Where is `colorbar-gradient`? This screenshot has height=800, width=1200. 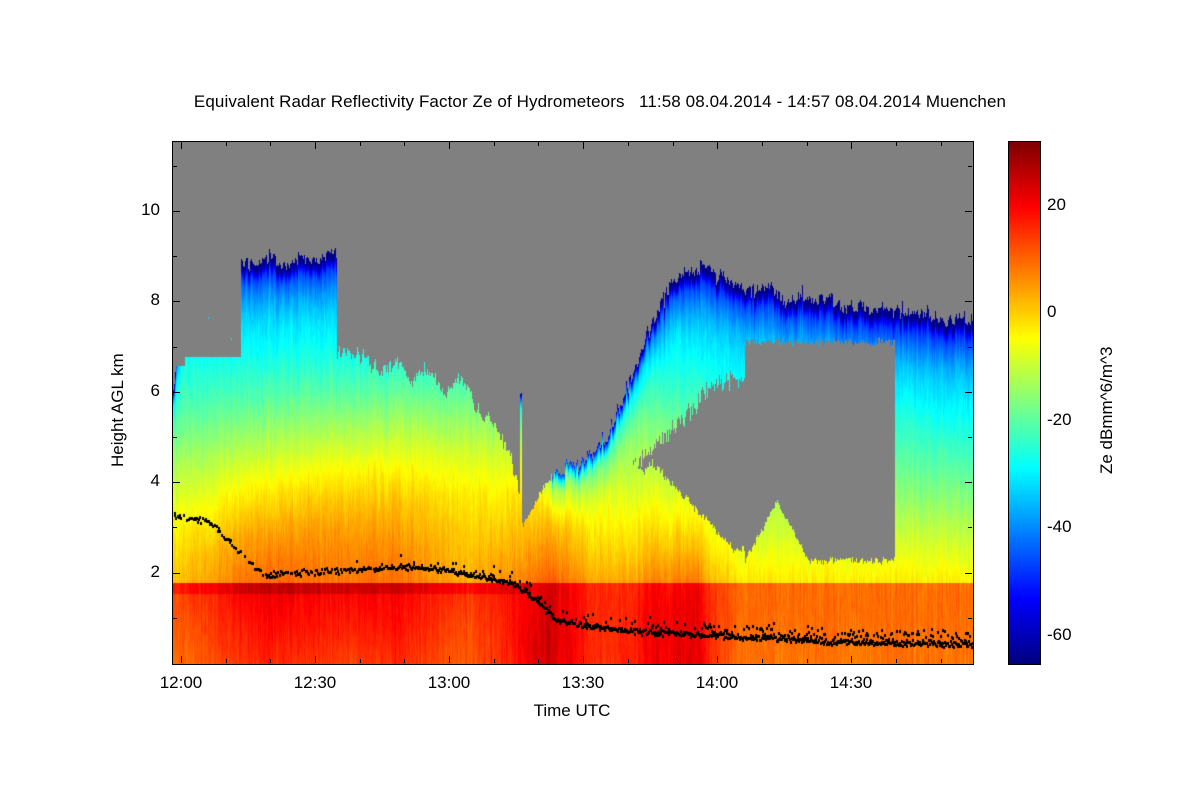
colorbar-gradient is located at coordinates (1024, 403).